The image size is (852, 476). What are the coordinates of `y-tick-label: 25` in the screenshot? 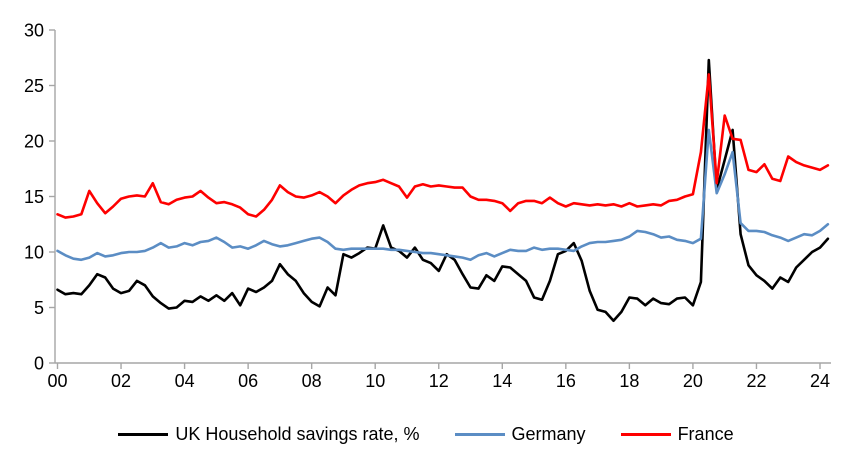 It's located at (34, 86).